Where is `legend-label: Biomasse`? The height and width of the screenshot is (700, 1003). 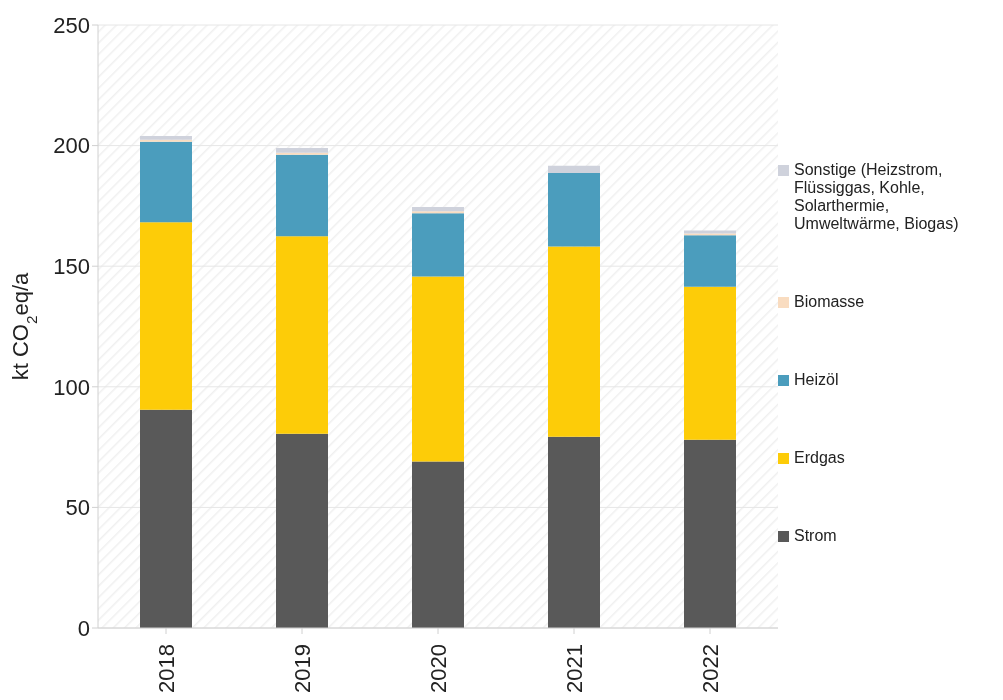 legend-label: Biomasse is located at coordinates (829, 302).